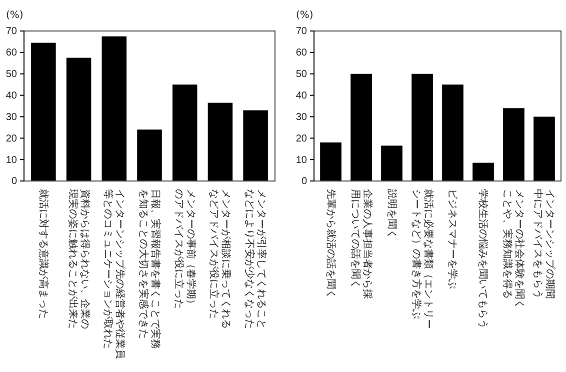 The height and width of the screenshot is (372, 566). What do you see at coordinates (362, 244) in the screenshot?
I see `x-tick-label: 企業の人事担当者から採用についての話を聞く` at bounding box center [362, 244].